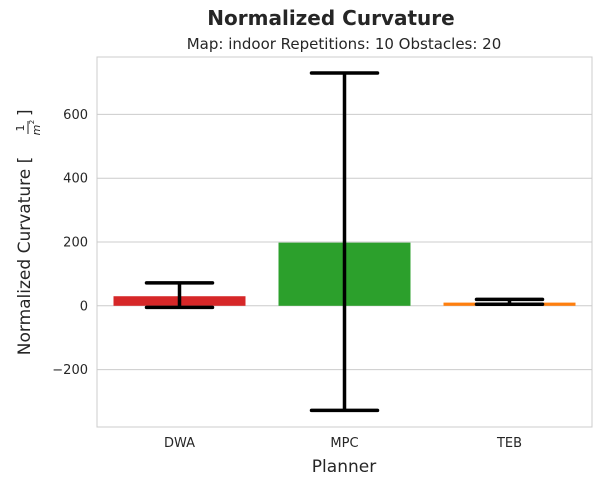 This screenshot has height=485, width=601. What do you see at coordinates (32, 122) in the screenshot?
I see `y-unit-exponent: 2` at bounding box center [32, 122].